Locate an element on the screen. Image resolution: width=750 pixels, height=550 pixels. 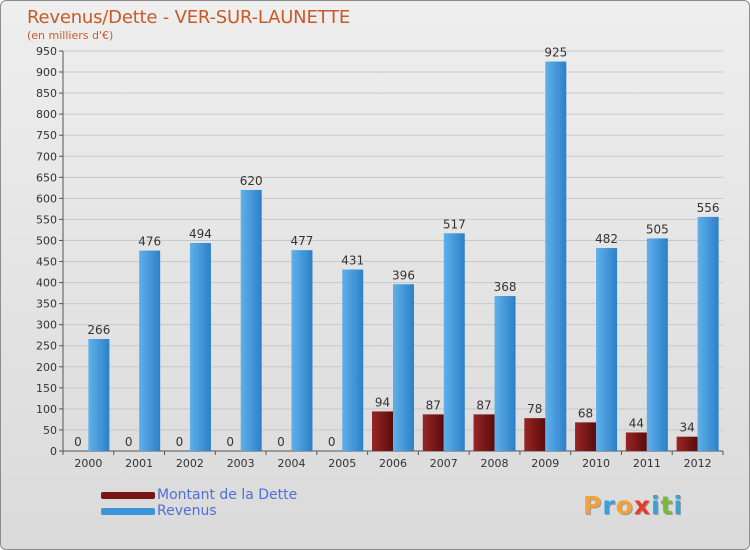
legend-item-revenus: Revenus is located at coordinates (199, 511).